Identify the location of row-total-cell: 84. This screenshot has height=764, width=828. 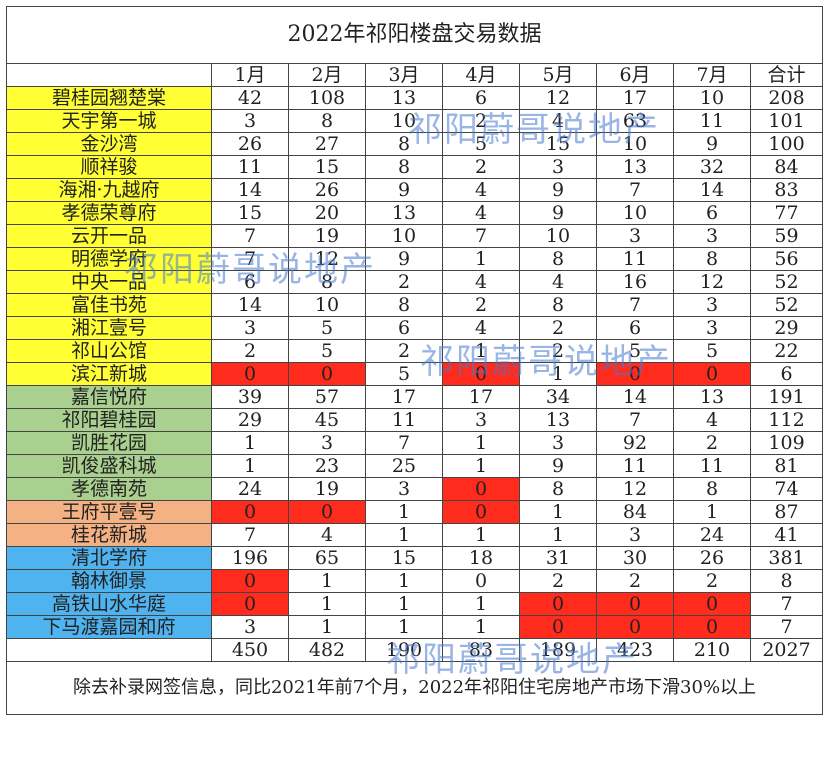
(786, 167).